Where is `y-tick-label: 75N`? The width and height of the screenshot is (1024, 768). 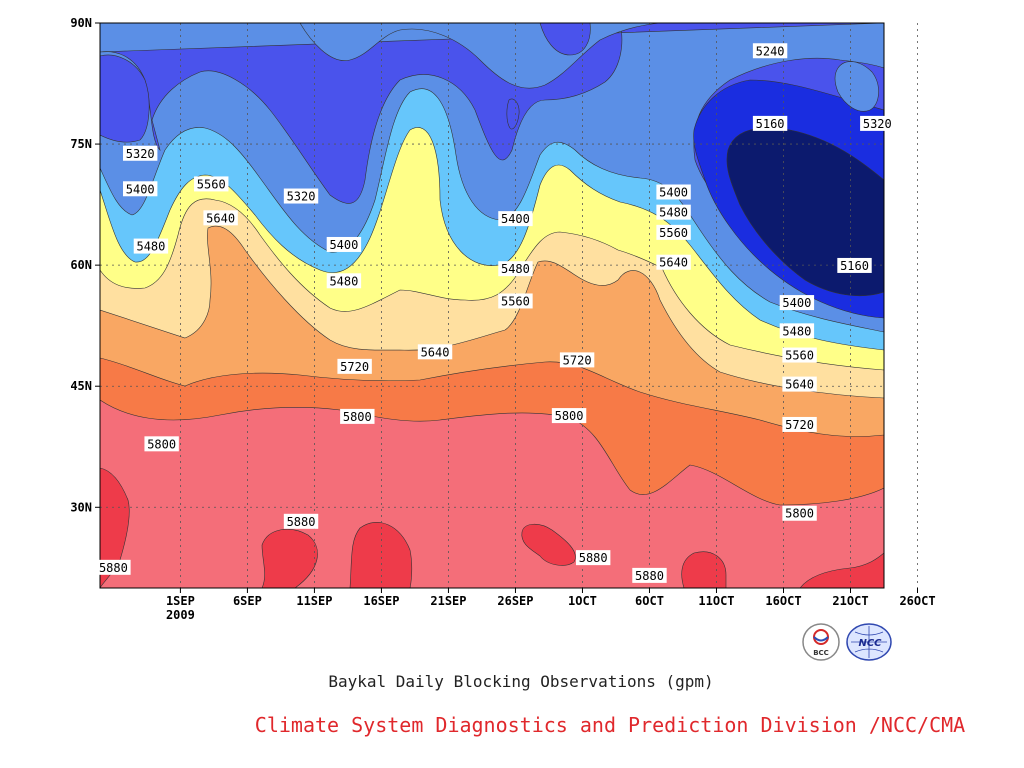
y-tick-label: 75N is located at coordinates (81, 144).